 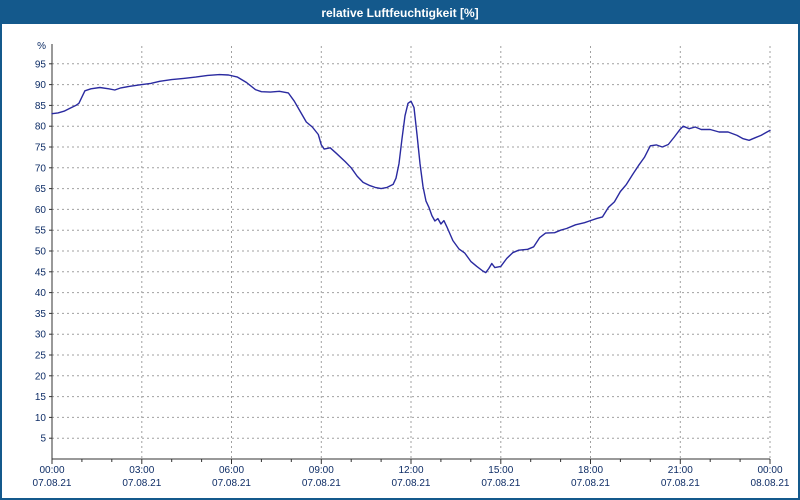 I want to click on x-tick-time-label: 09:00, so click(x=321, y=470).